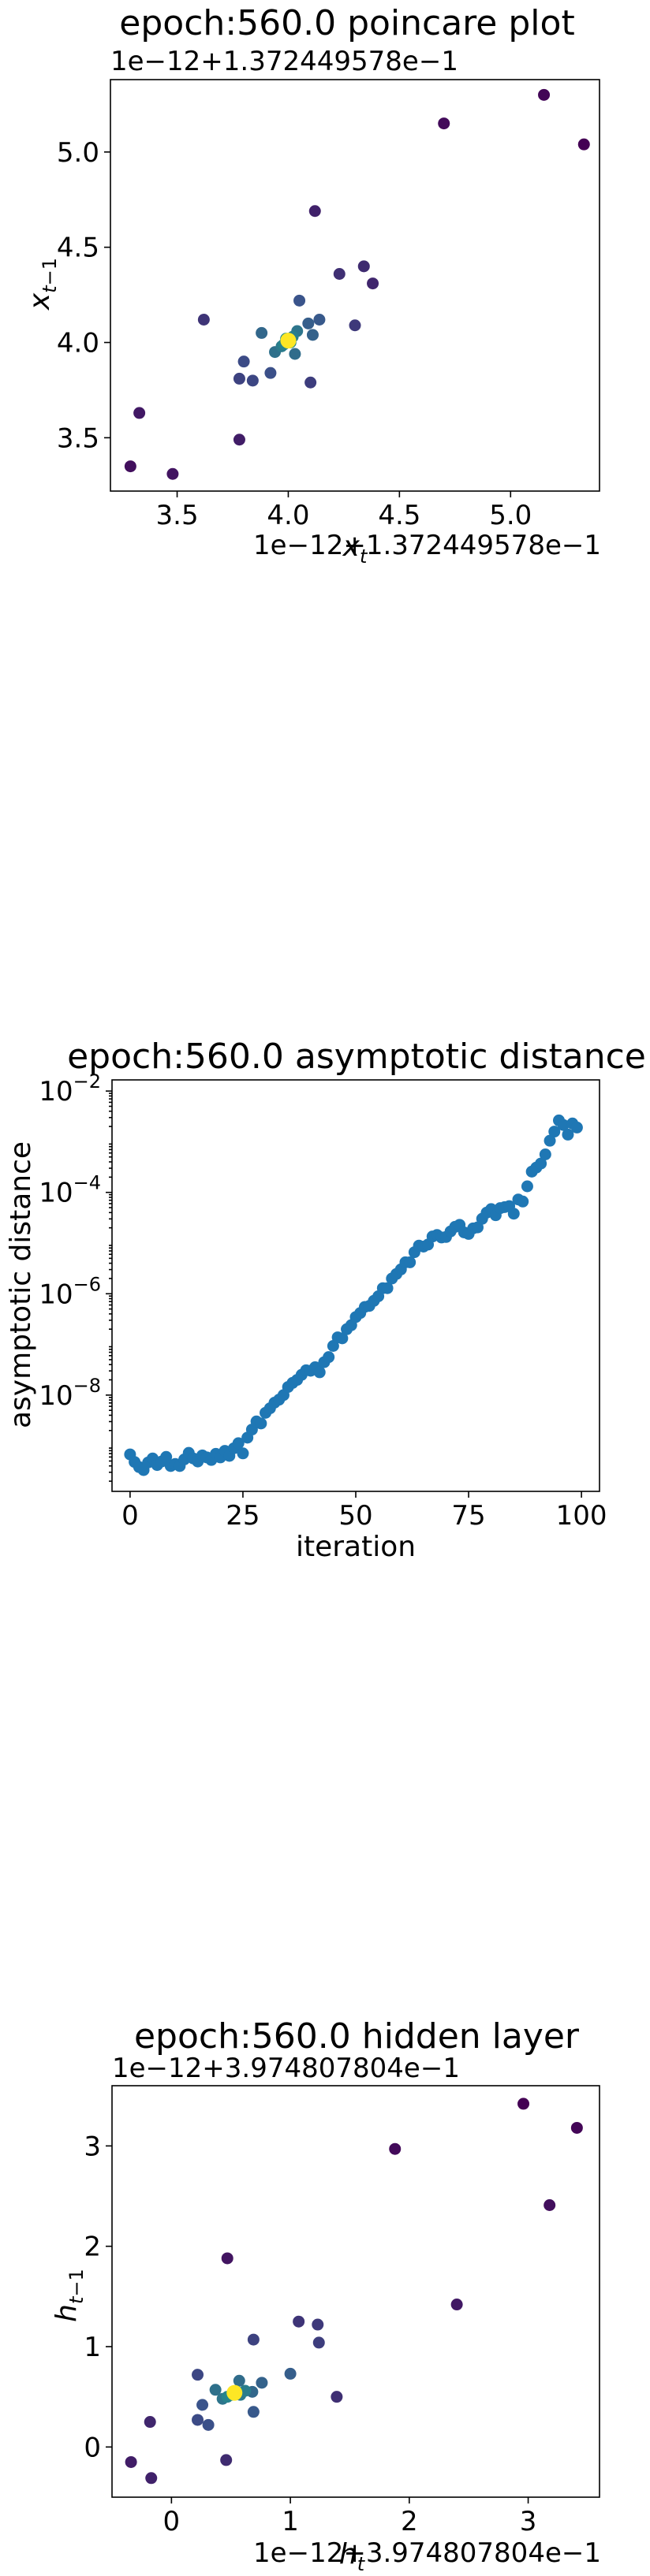 The image size is (650, 2576). What do you see at coordinates (98, 2297) in the screenshot?
I see `hidden-layer-y-ticks: 0 1 2 3` at bounding box center [98, 2297].